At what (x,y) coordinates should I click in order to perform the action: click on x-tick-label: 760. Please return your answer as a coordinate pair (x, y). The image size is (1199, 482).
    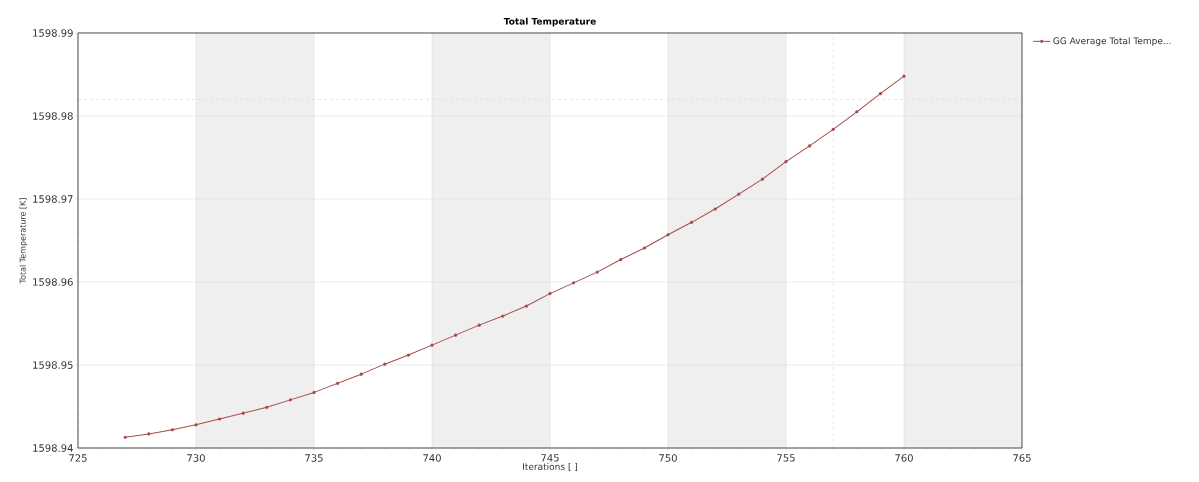
    Looking at the image, I should click on (904, 458).